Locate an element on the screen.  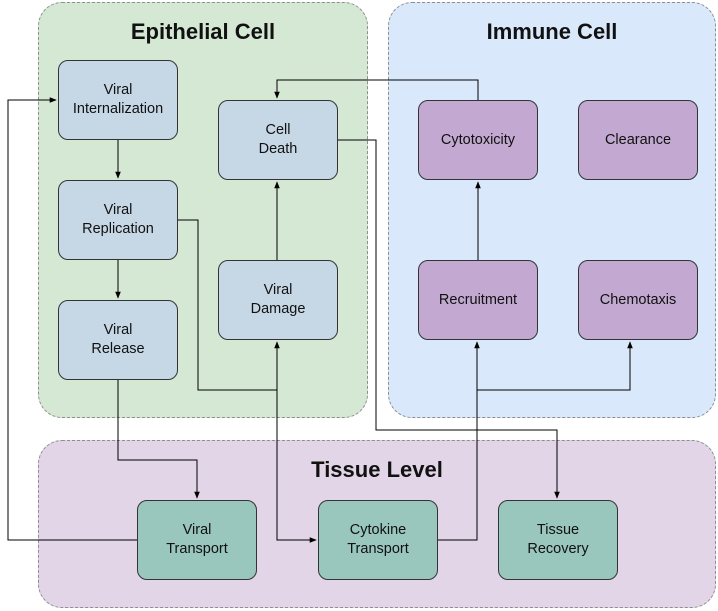
edge-viral-damage-to-cytokine-transport is located at coordinates (296, 466).